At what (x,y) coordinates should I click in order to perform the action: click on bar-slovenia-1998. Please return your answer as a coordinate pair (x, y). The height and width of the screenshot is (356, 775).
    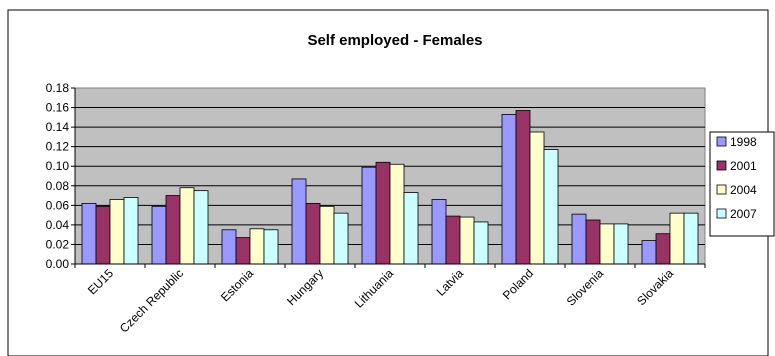
    Looking at the image, I should click on (579, 239).